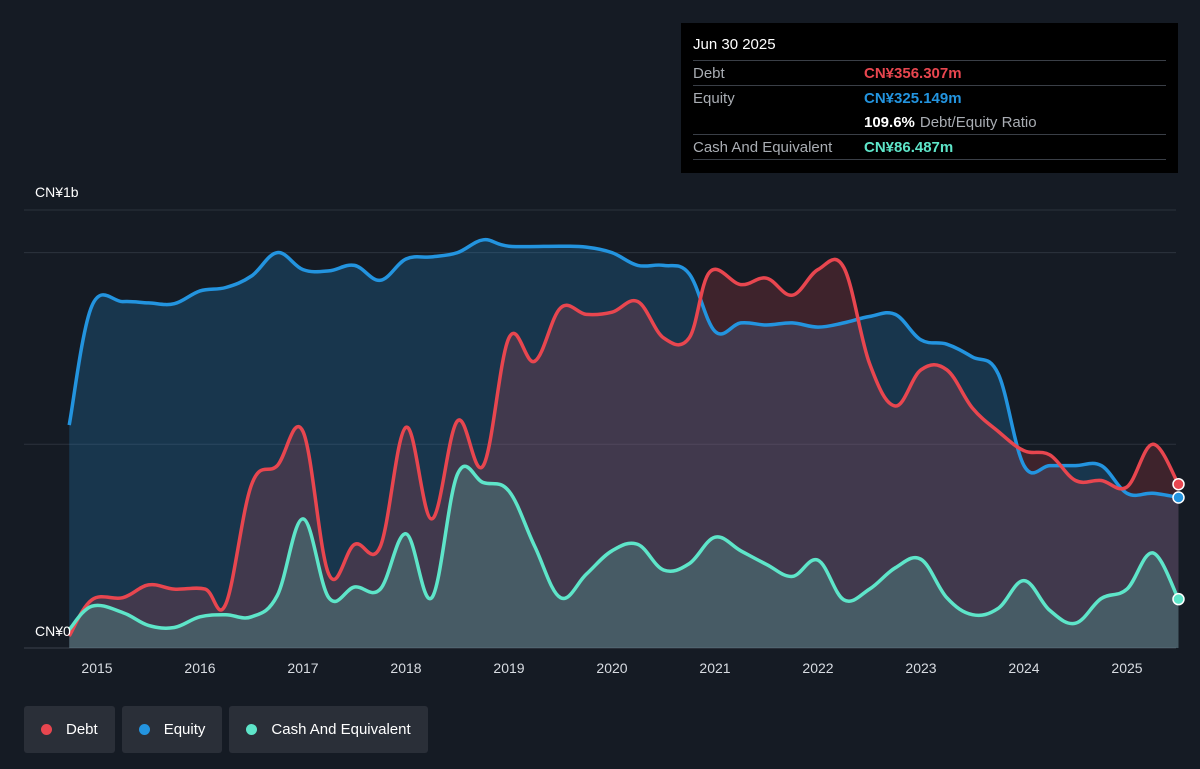 This screenshot has height=769, width=1200. Describe the element at coordinates (734, 44) in the screenshot. I see `tooltip-date: Jun 30 2025` at that location.